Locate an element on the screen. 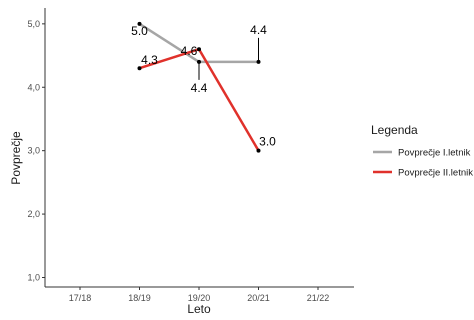 The image size is (474, 320). legend-label-1: Povprečje I.letnik is located at coordinates (434, 153).